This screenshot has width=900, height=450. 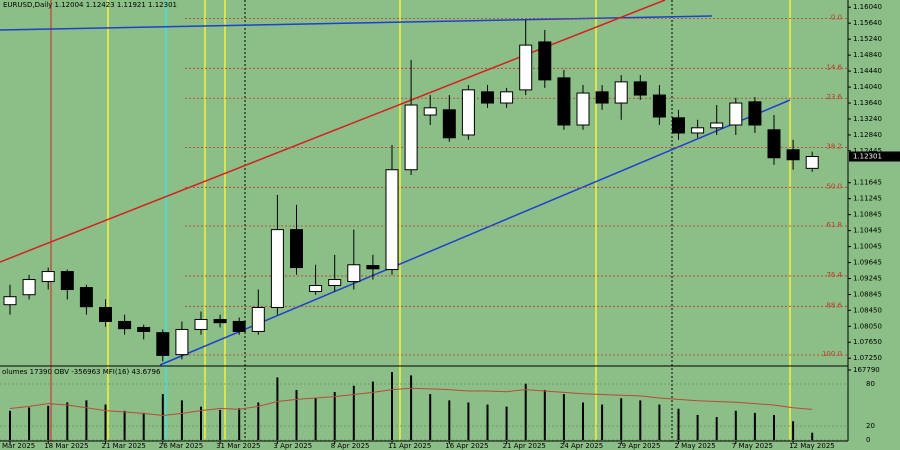 I want to click on last-price-label: 1.12301, so click(x=867, y=157).